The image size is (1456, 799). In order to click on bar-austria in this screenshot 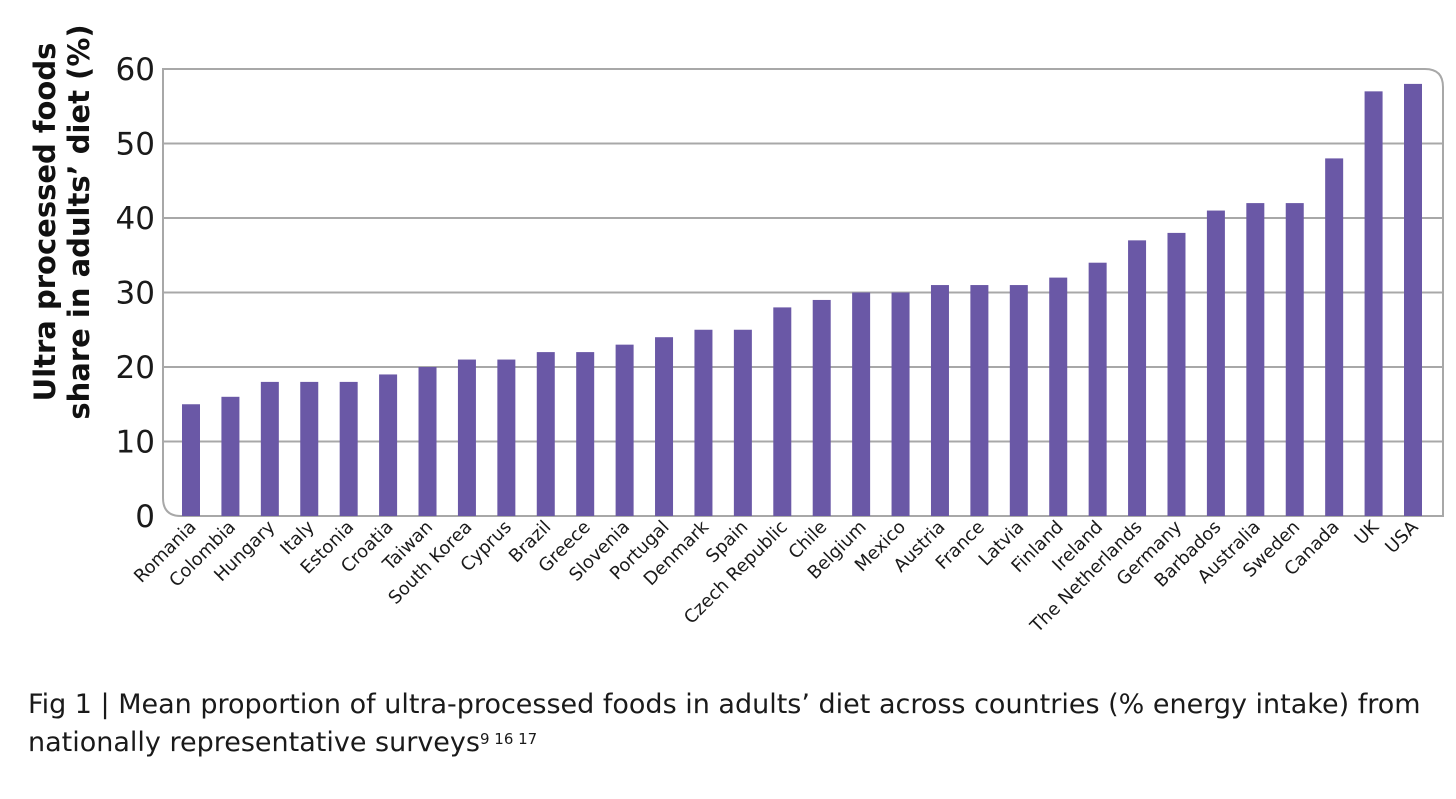, I will do `click(939, 400)`.